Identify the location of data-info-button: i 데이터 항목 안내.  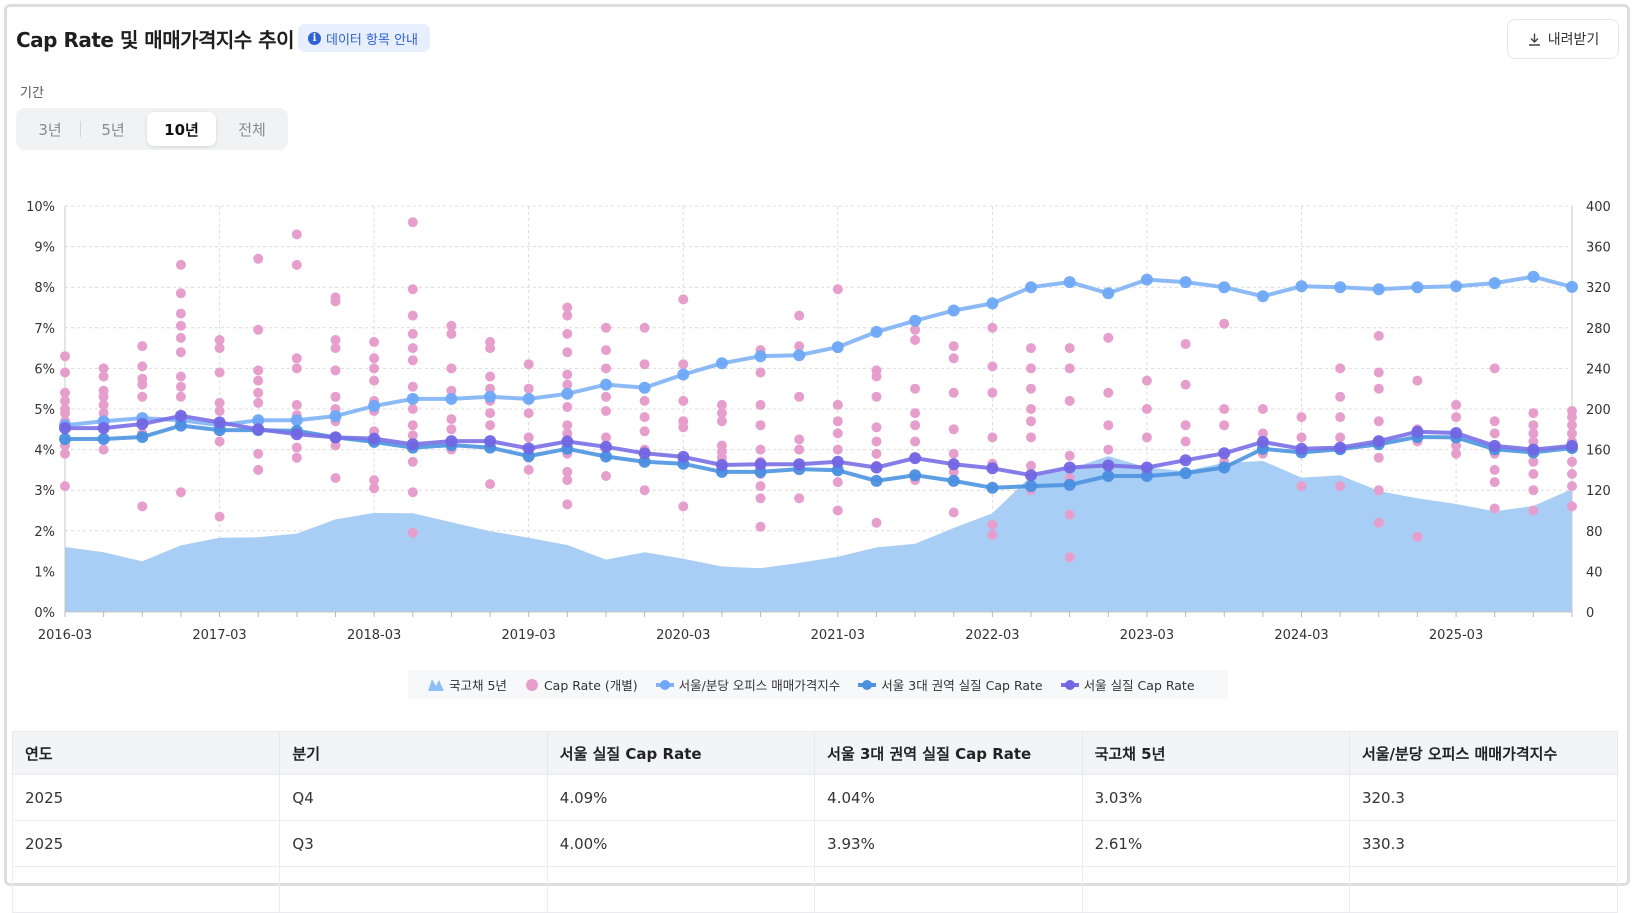
(364, 38).